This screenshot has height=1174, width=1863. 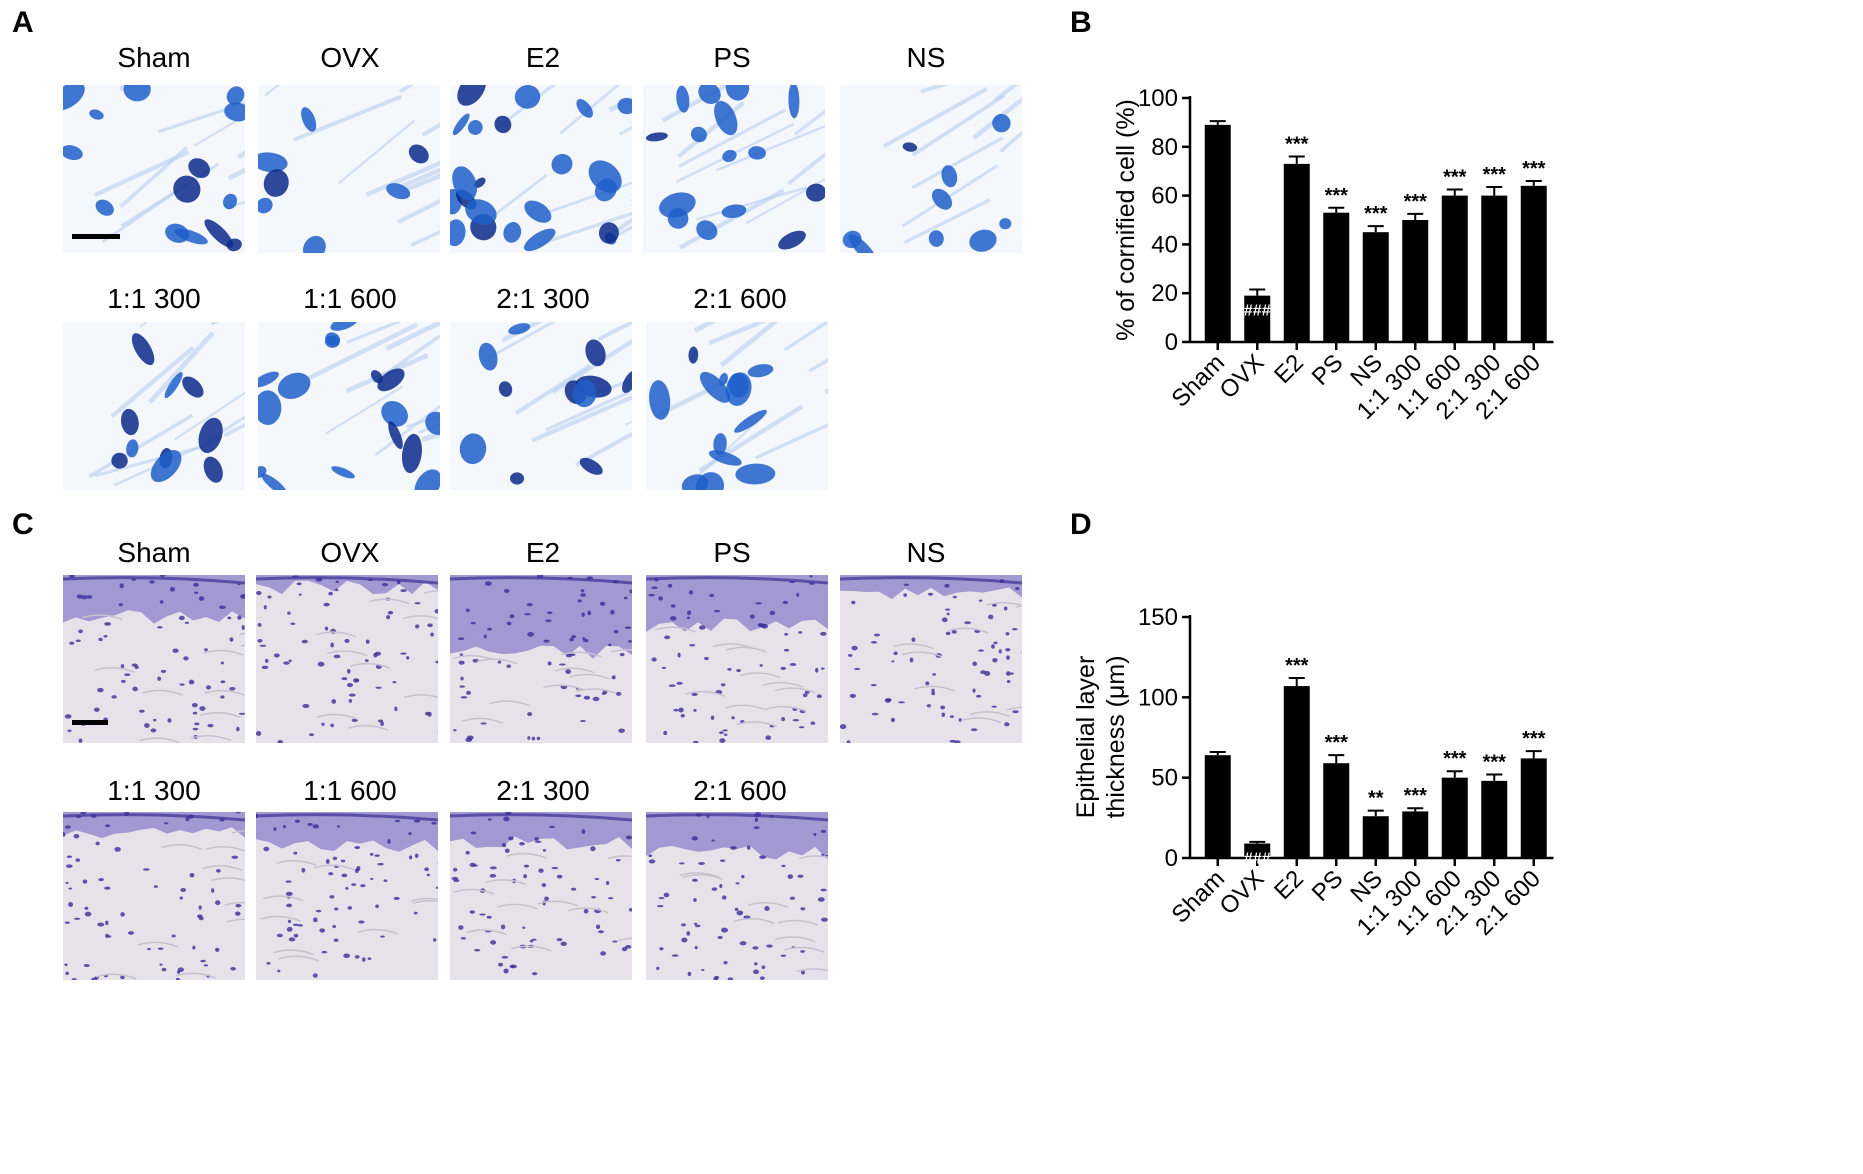 I want to click on panel-a-label-2-1-300: 2:1 300, so click(x=543, y=298).